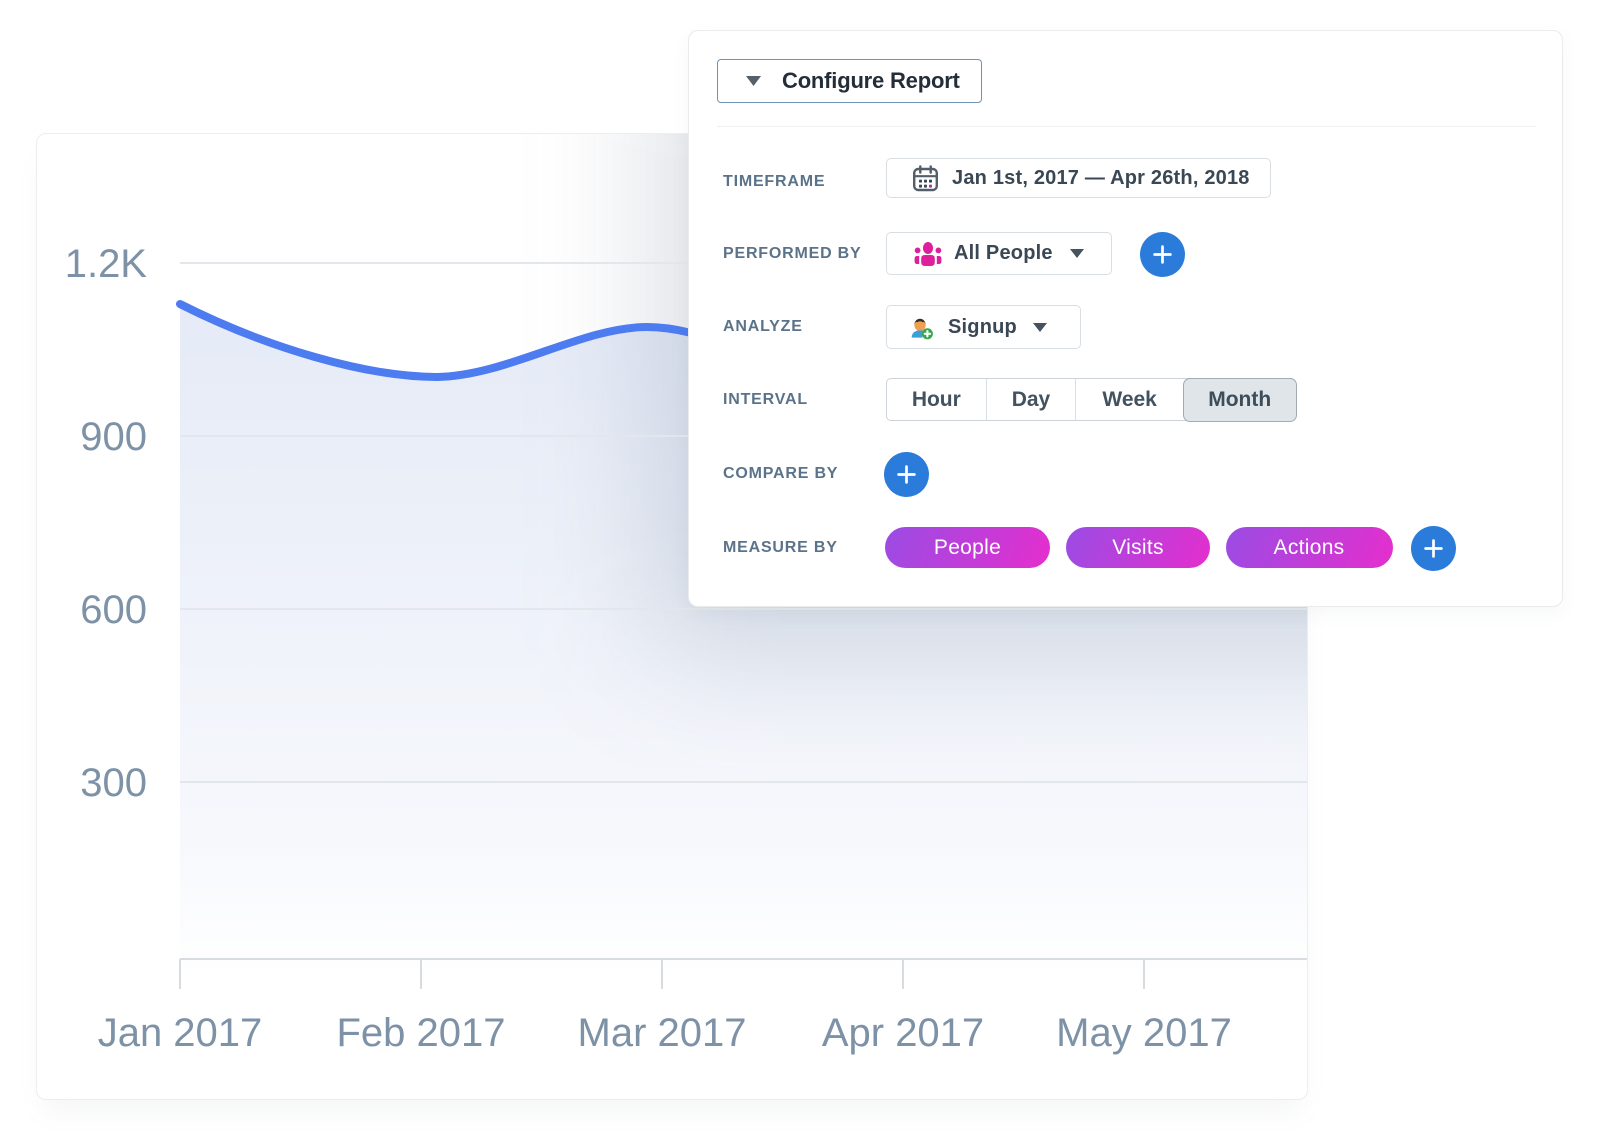 The width and height of the screenshot is (1600, 1144). Describe the element at coordinates (113, 610) in the screenshot. I see `svg-text: 600` at that location.